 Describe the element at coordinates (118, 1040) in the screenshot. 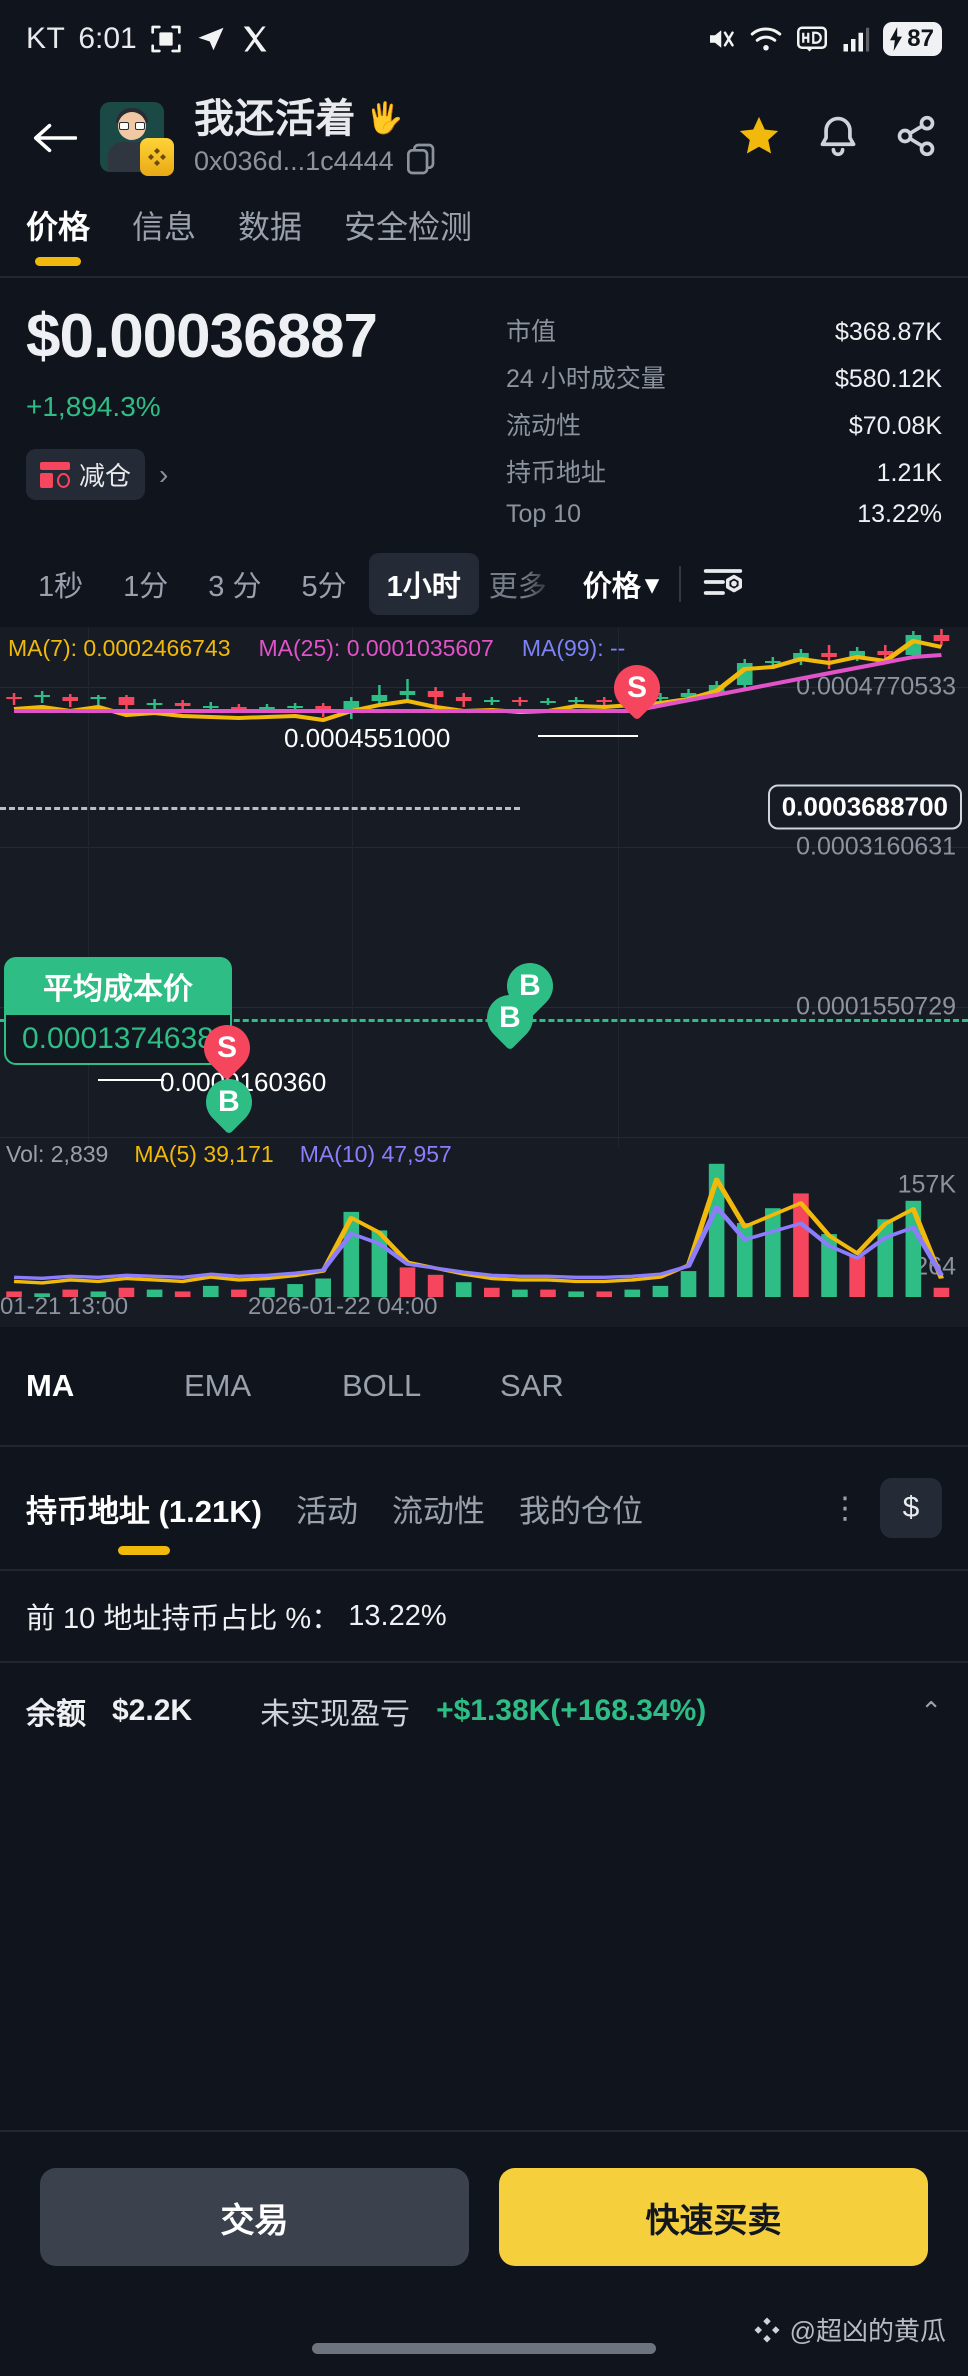

I see `cost-basis-value: 0.0001374638` at that location.